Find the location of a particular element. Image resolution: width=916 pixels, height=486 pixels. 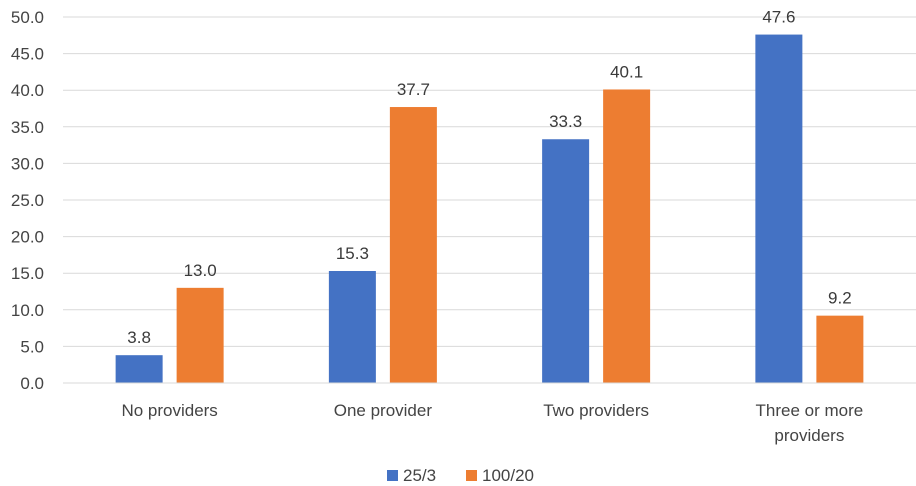

x-tick-label: One provider is located at coordinates (383, 410).